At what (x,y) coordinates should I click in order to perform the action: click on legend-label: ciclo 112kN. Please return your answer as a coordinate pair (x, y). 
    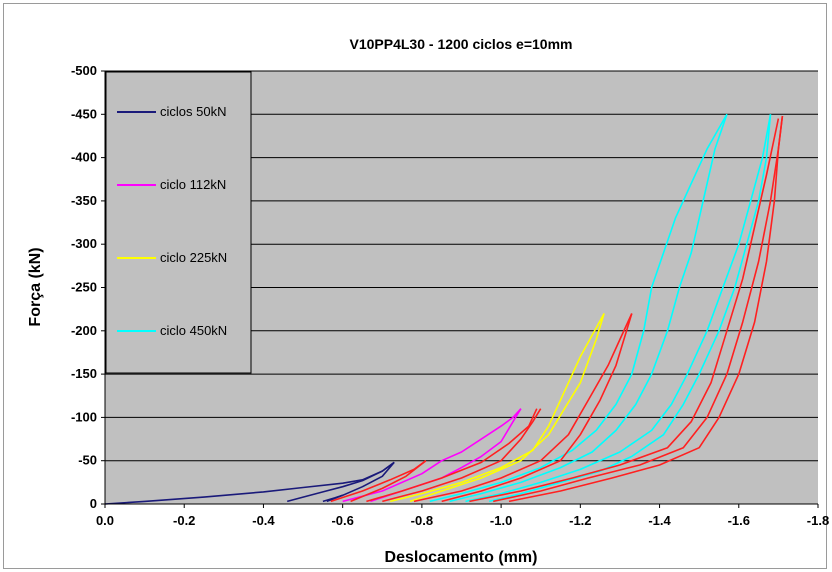
    Looking at the image, I should click on (193, 184).